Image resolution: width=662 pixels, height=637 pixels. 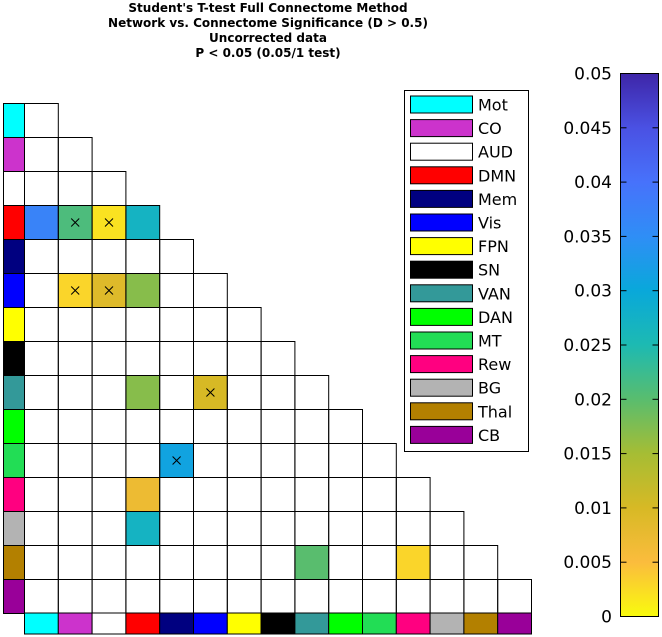 What do you see at coordinates (379, 596) in the screenshot?
I see `grid-cell-cb-mt` at bounding box center [379, 596].